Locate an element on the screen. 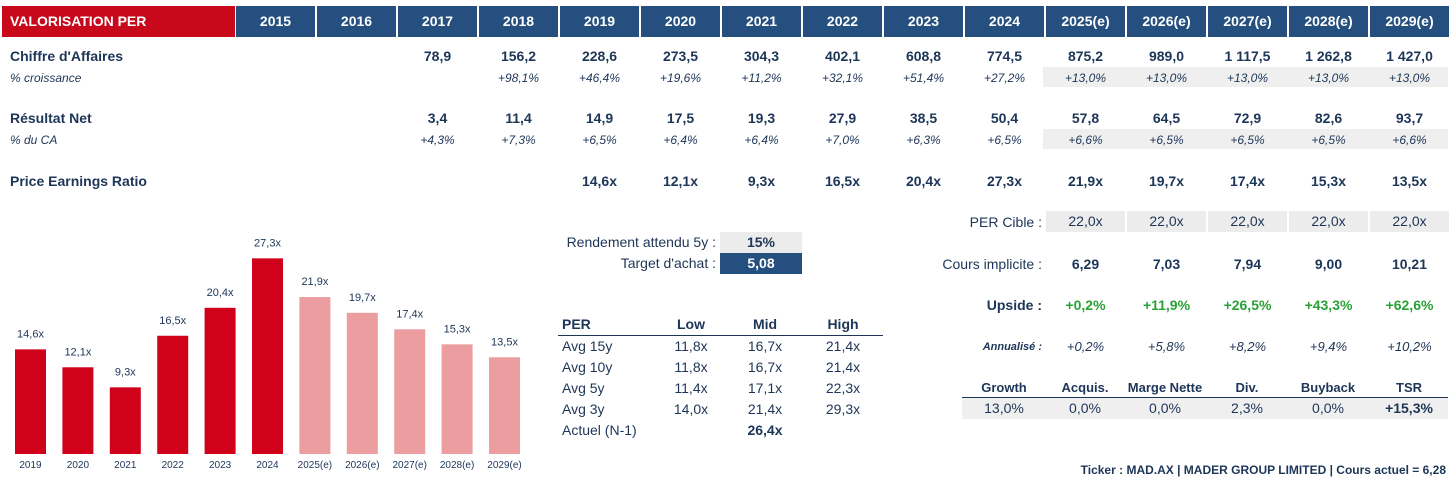 The width and height of the screenshot is (1456, 491). rn-cell: 72,9 is located at coordinates (1247, 118).